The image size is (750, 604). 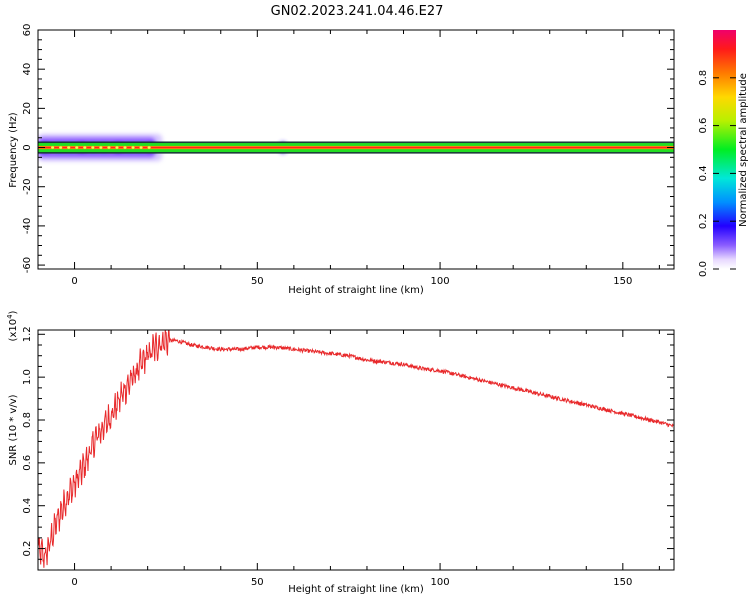 What do you see at coordinates (27, 30) in the screenshot?
I see `y-tick-label: 60` at bounding box center [27, 30].